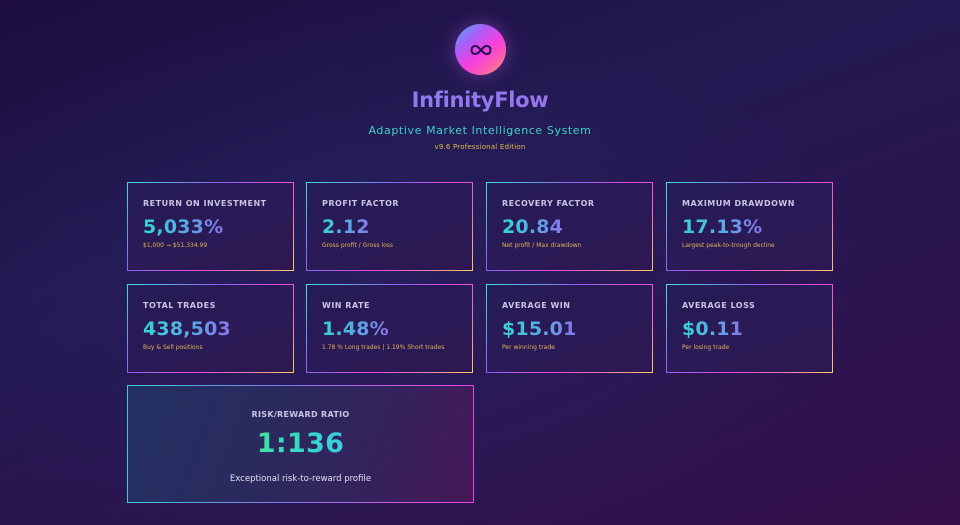  I want to click on metric-subtext: Largest peak-to-trough decline, so click(728, 245).